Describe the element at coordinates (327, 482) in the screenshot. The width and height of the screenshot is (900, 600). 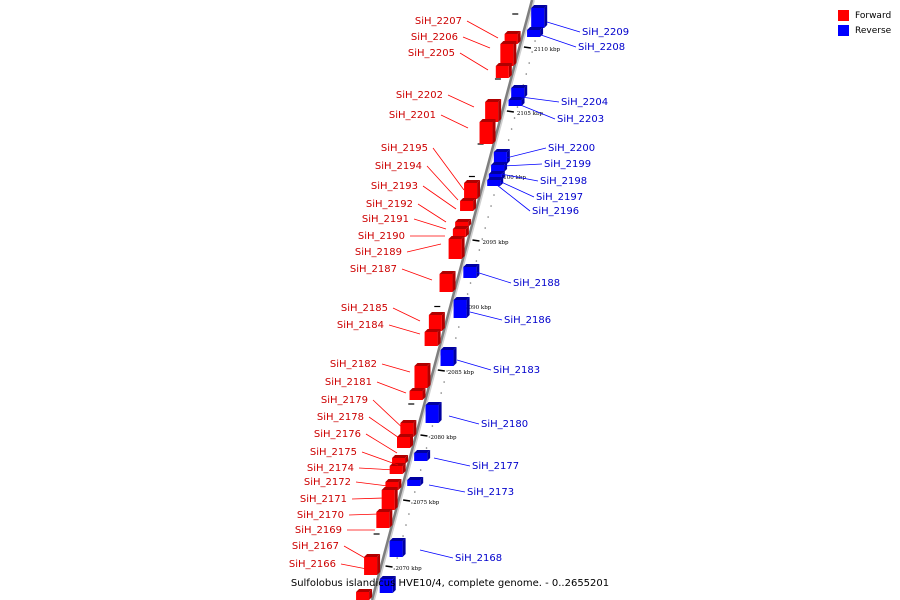
I see `forward-gene-label: SiH_2172` at that location.